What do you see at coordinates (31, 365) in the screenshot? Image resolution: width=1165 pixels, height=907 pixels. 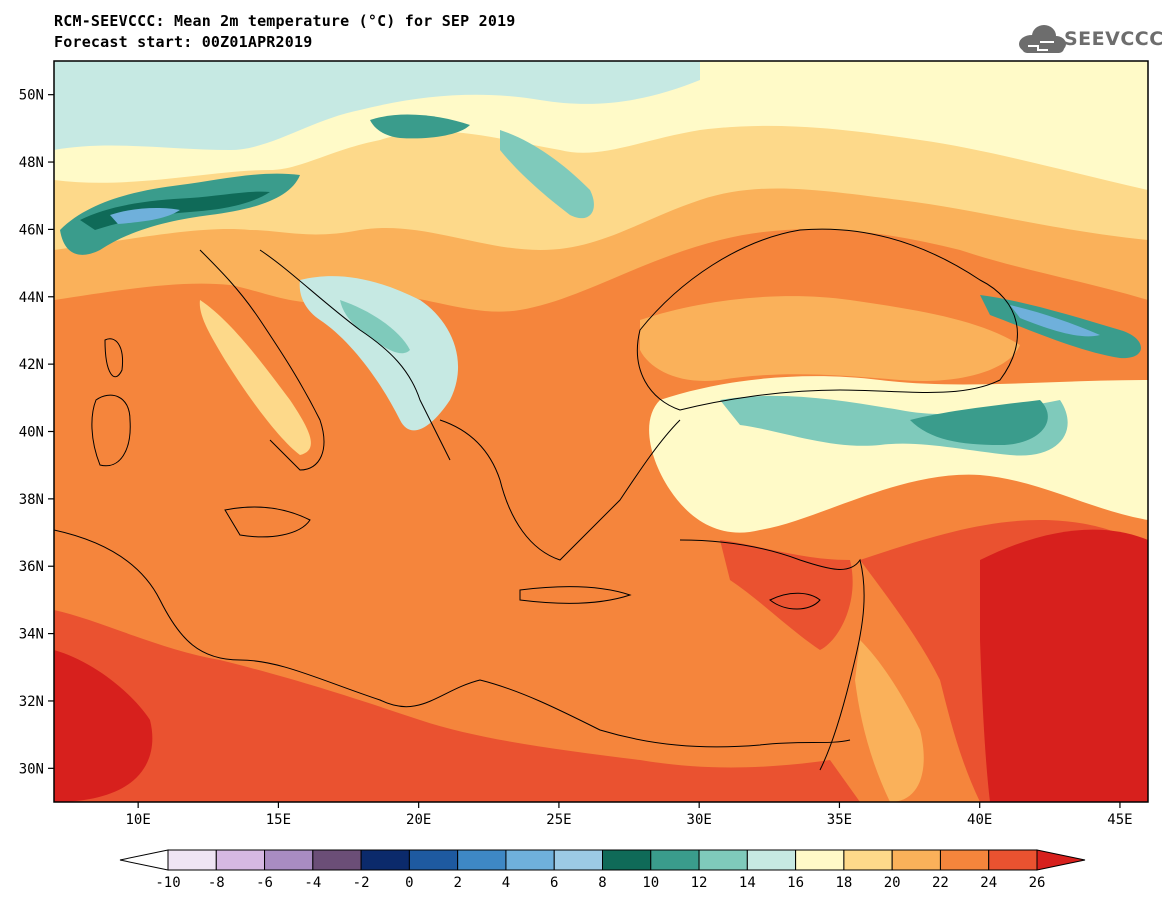 I see `lat-label: 42N` at bounding box center [31, 365].